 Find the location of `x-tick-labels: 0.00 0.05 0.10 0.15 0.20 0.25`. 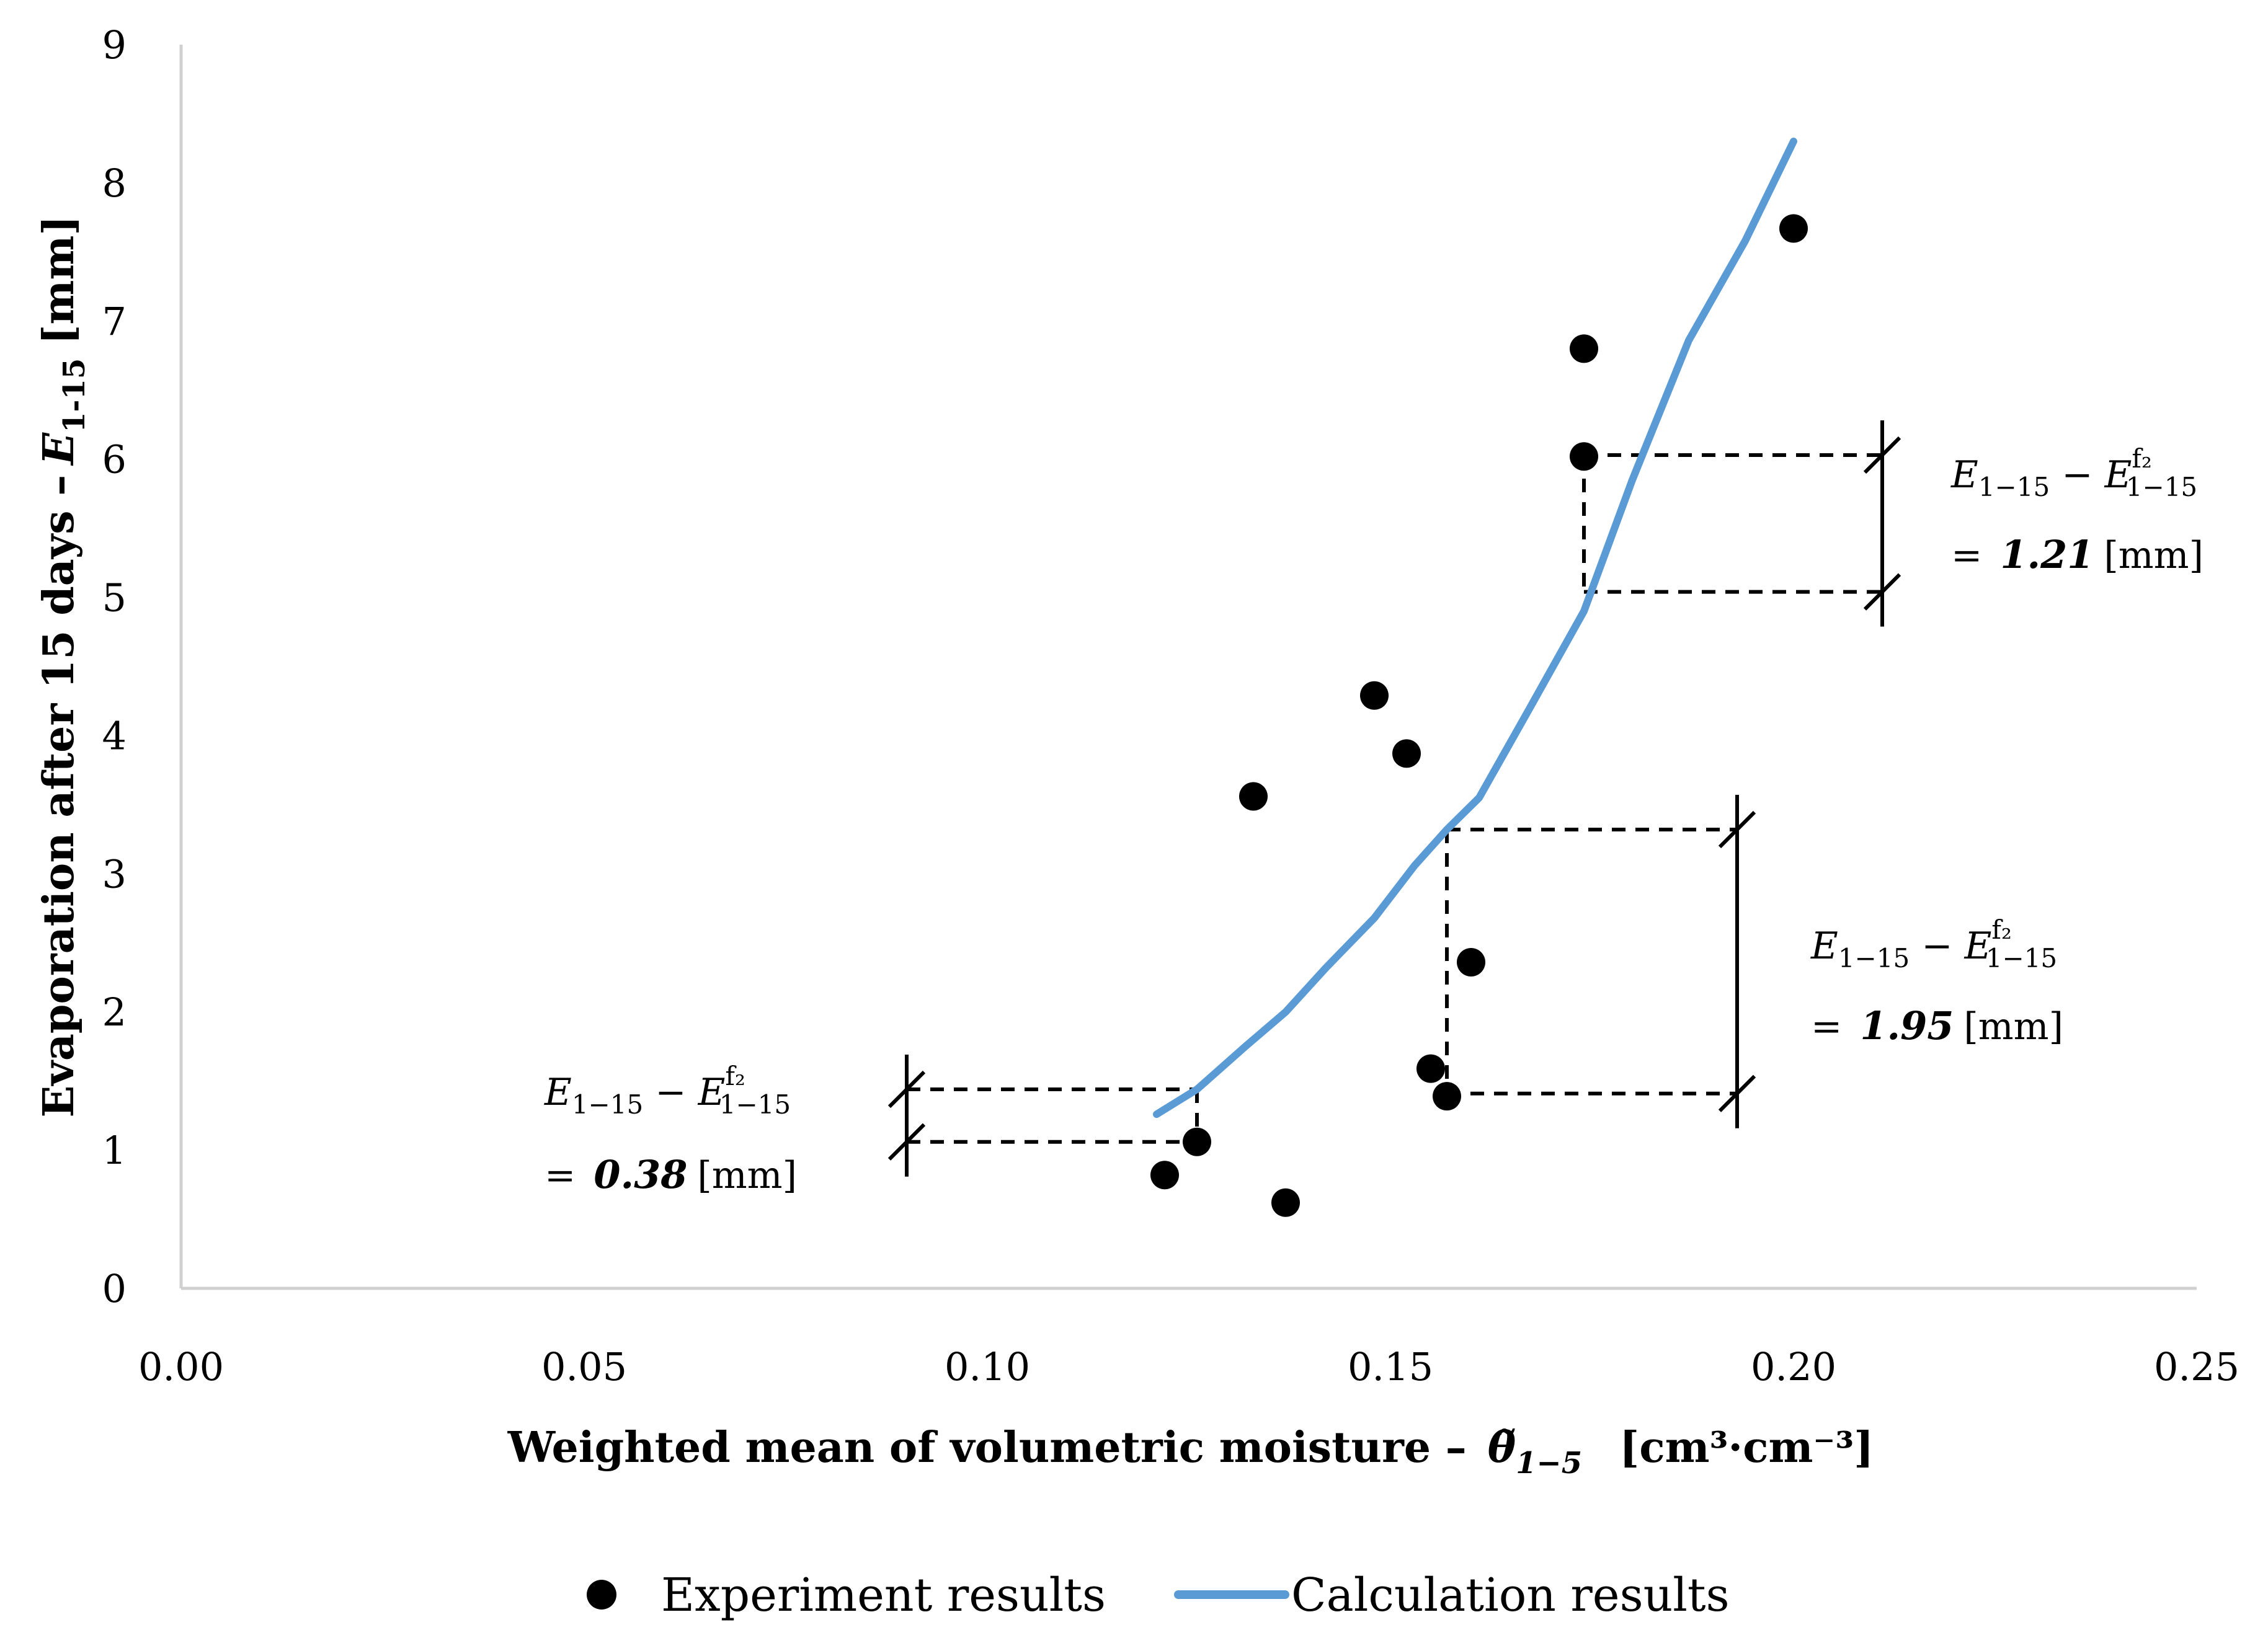

x-tick-labels: 0.00 0.05 0.10 0.15 0.20 0.25 is located at coordinates (1188, 1366).